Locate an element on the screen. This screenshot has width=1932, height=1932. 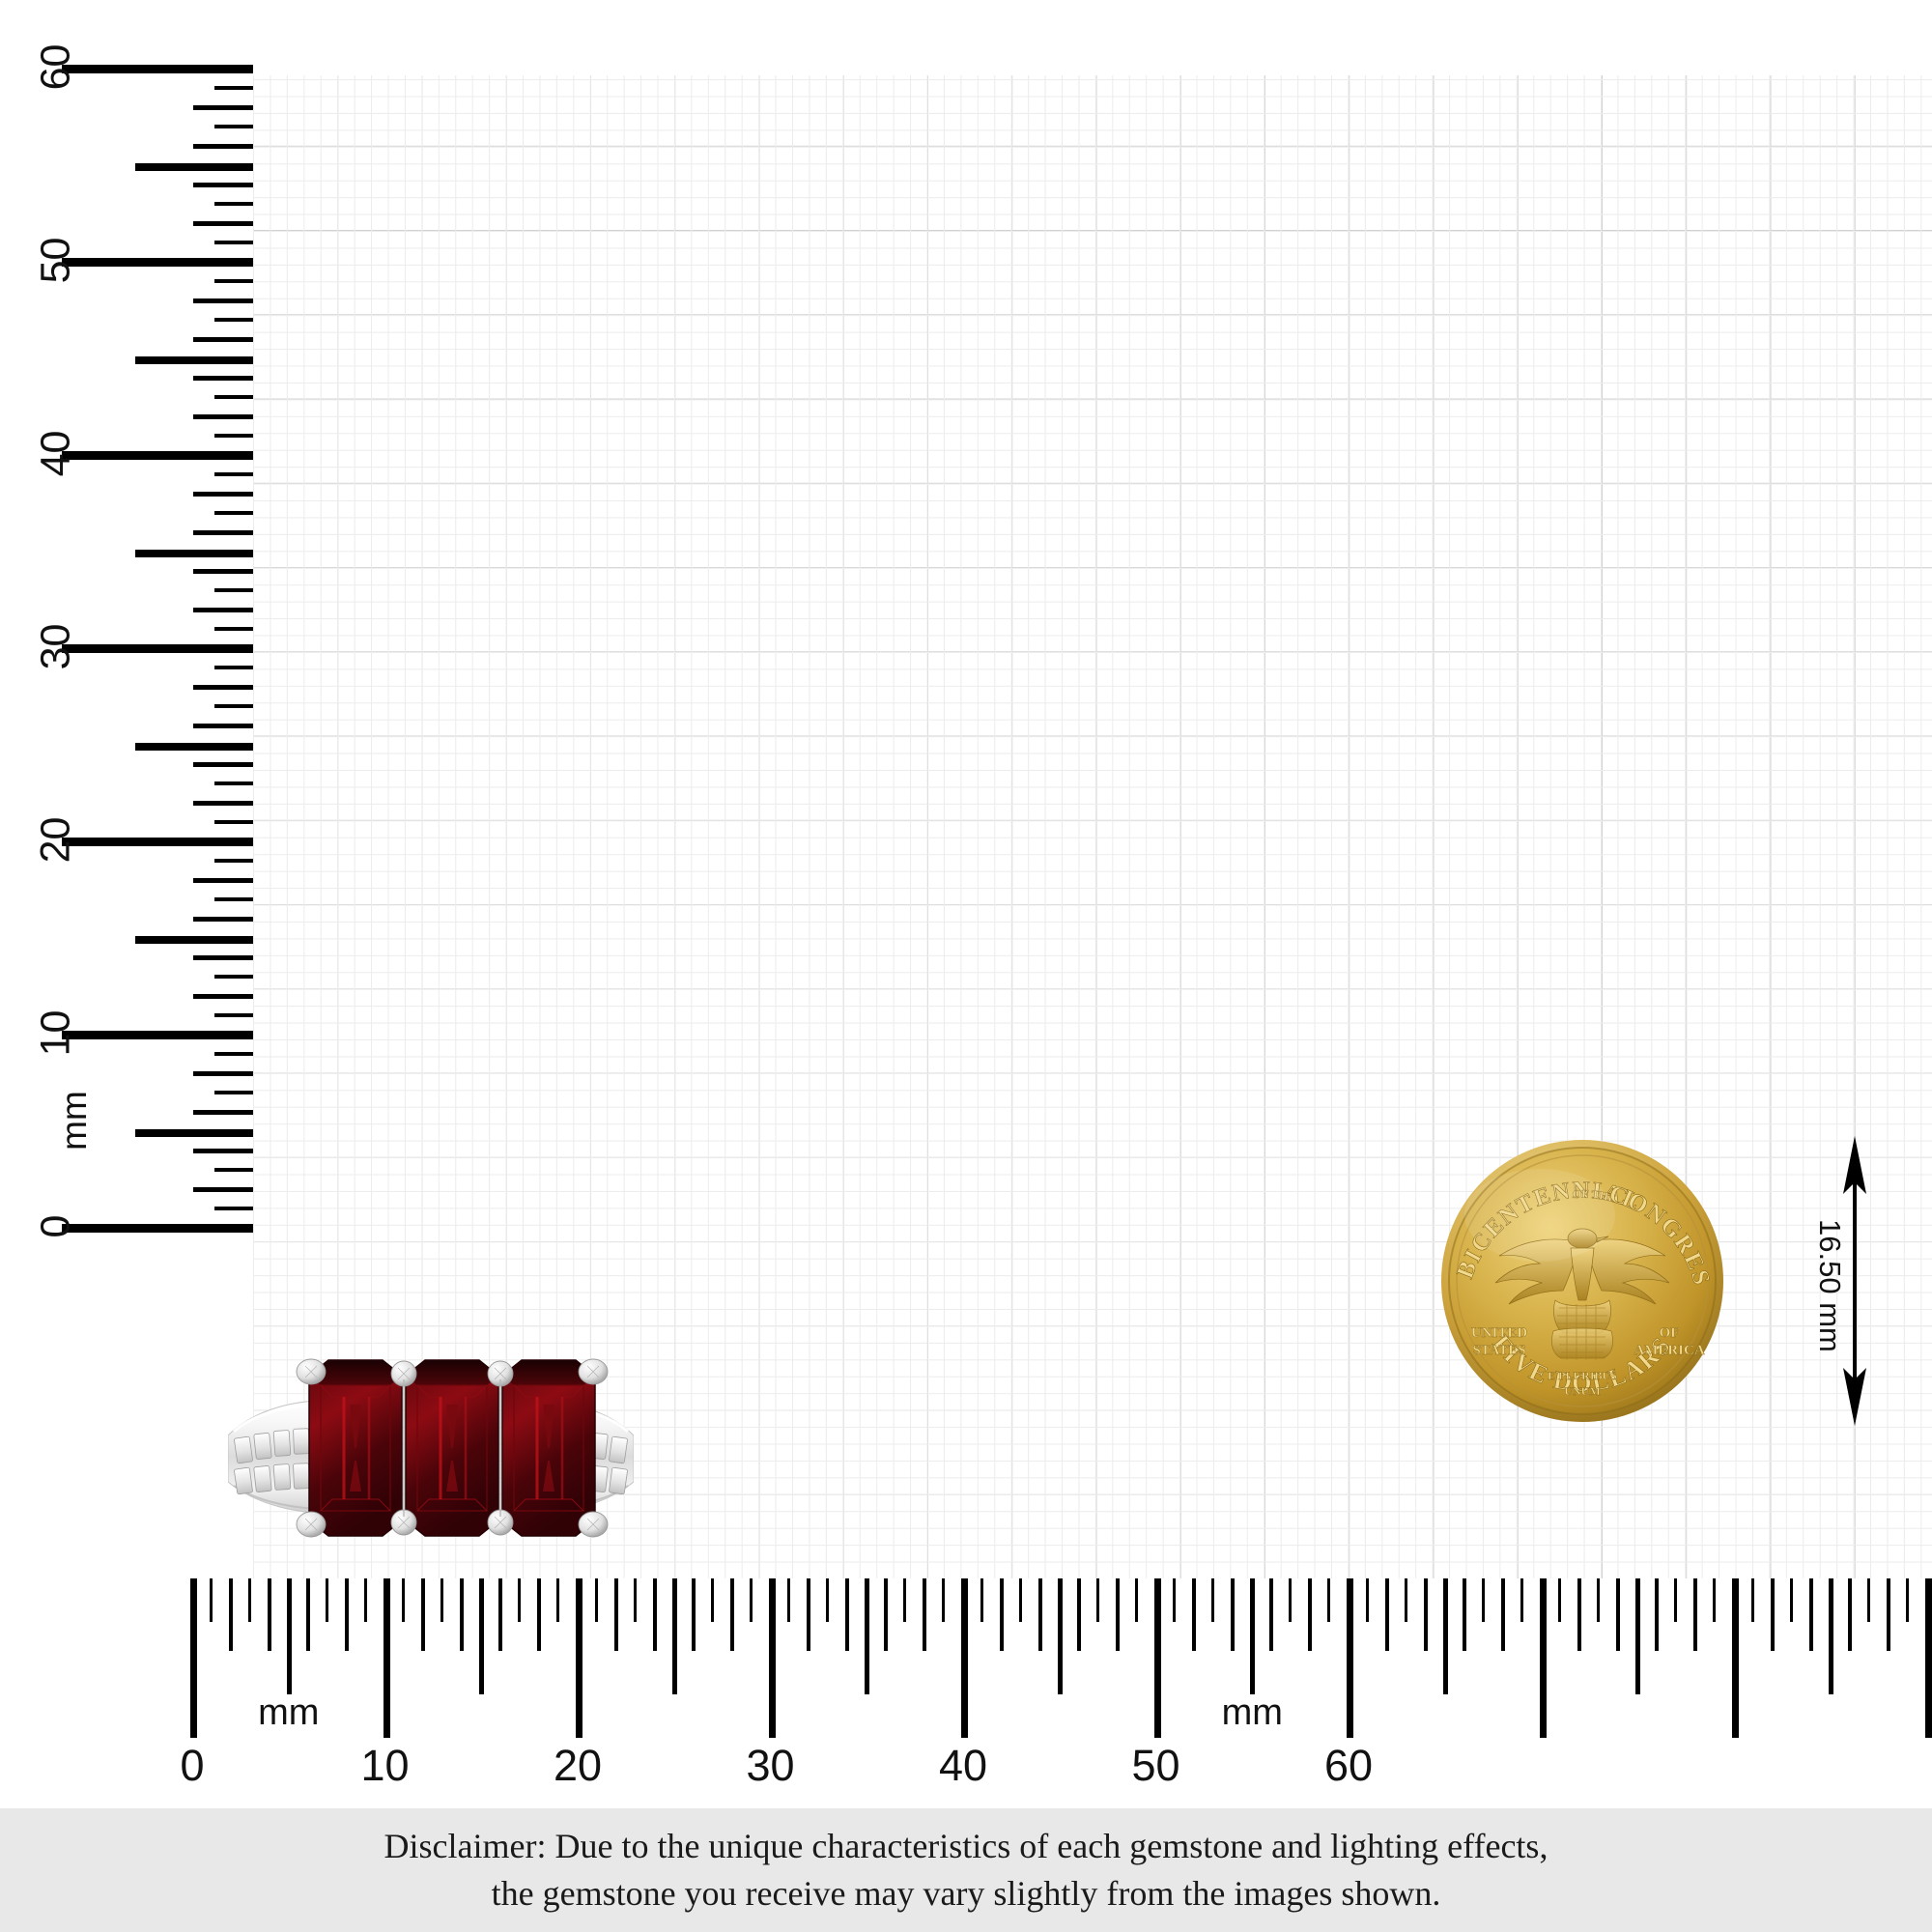
v-ruler-label-30: 30 is located at coordinates (55, 646).